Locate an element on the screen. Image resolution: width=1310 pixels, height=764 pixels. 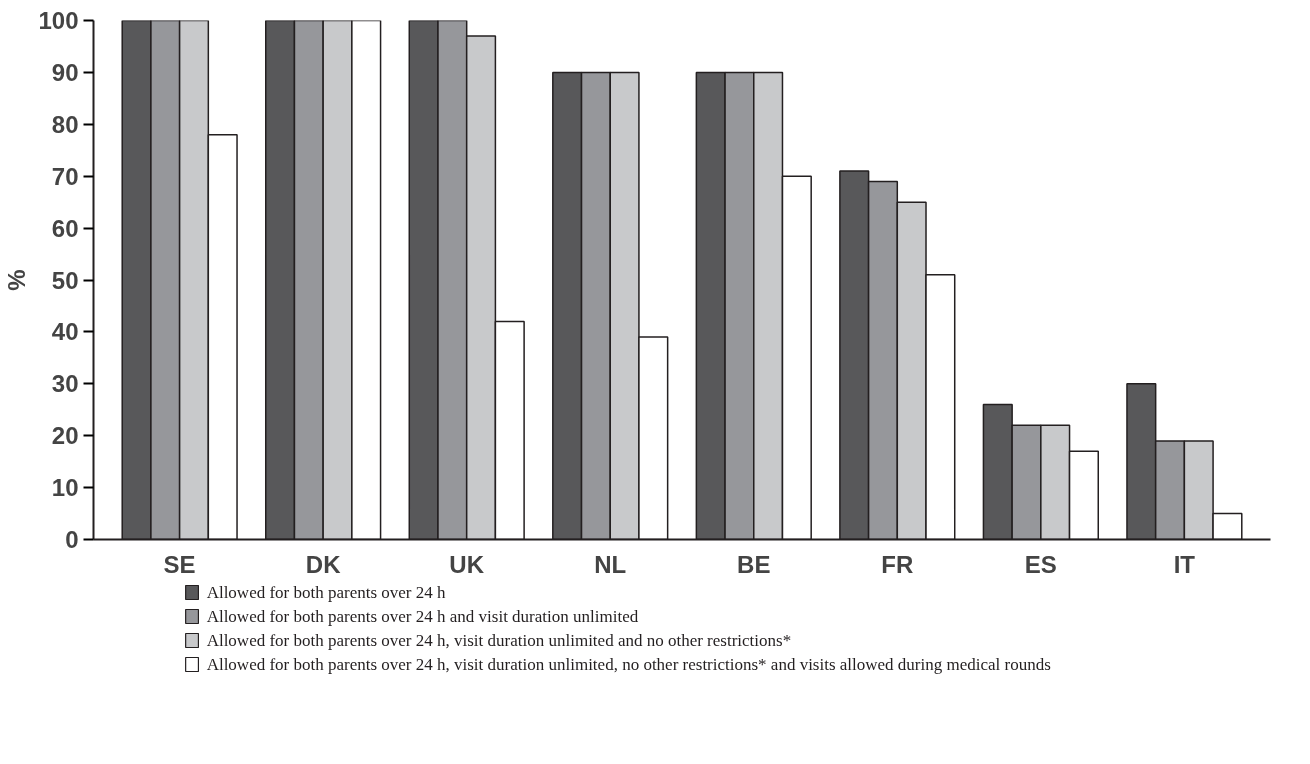
y-tick-label: 0 is located at coordinates (72, 539).